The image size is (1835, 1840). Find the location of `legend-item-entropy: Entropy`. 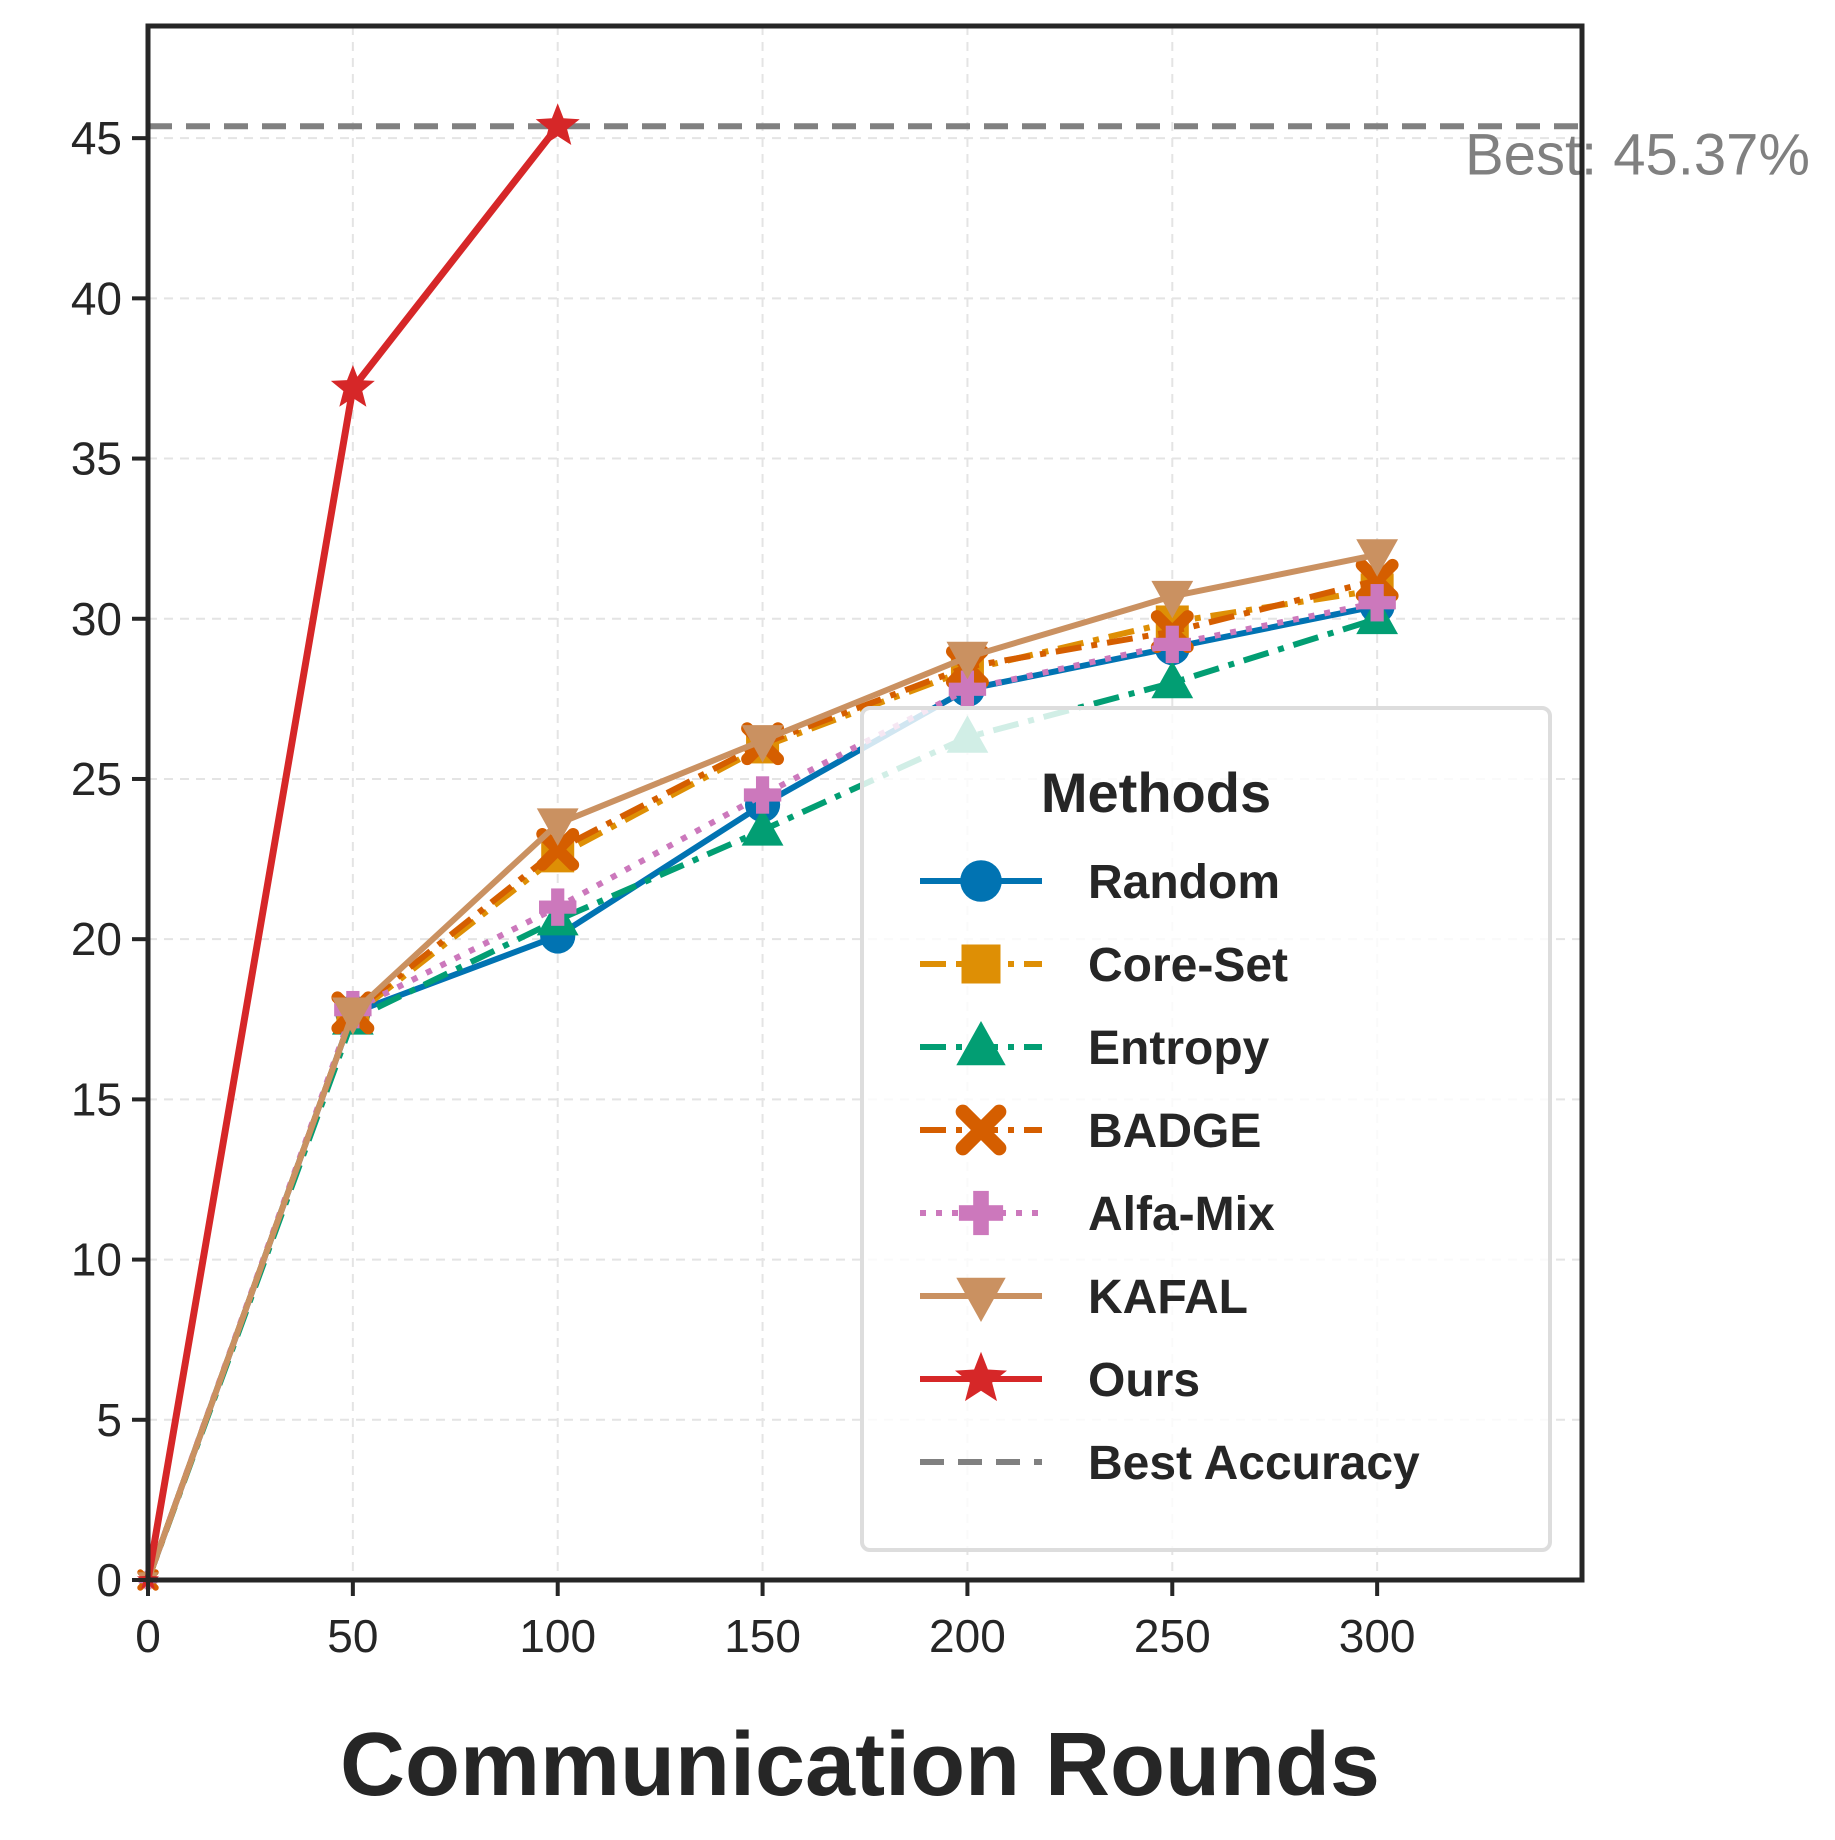

legend-item-entropy: Entropy is located at coordinates (1095, 1048).